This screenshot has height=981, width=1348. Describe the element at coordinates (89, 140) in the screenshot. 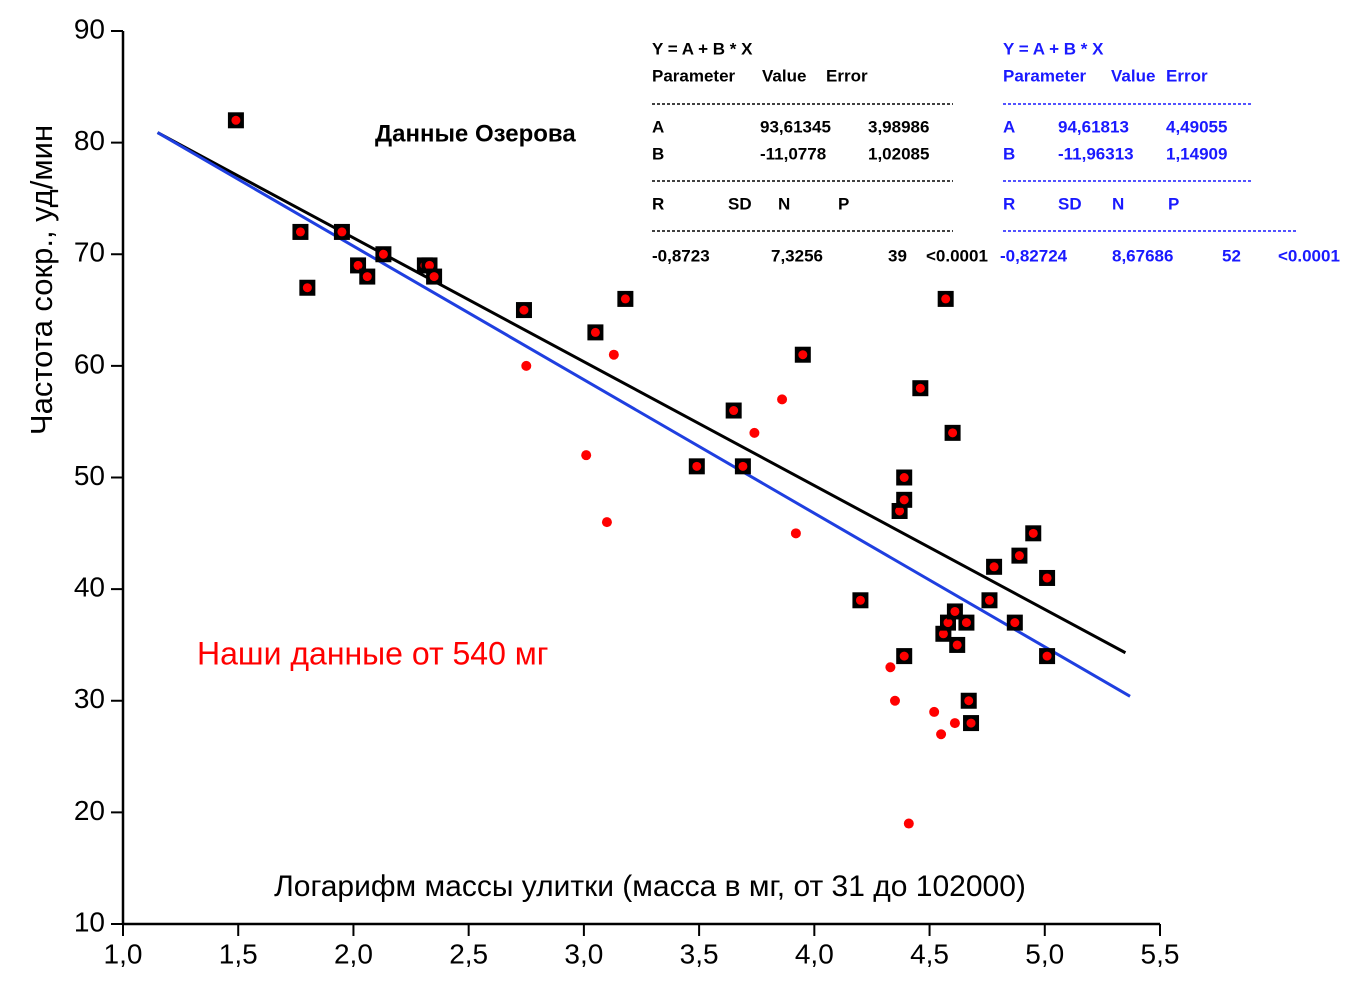

I see `y-tick-label: 80` at that location.